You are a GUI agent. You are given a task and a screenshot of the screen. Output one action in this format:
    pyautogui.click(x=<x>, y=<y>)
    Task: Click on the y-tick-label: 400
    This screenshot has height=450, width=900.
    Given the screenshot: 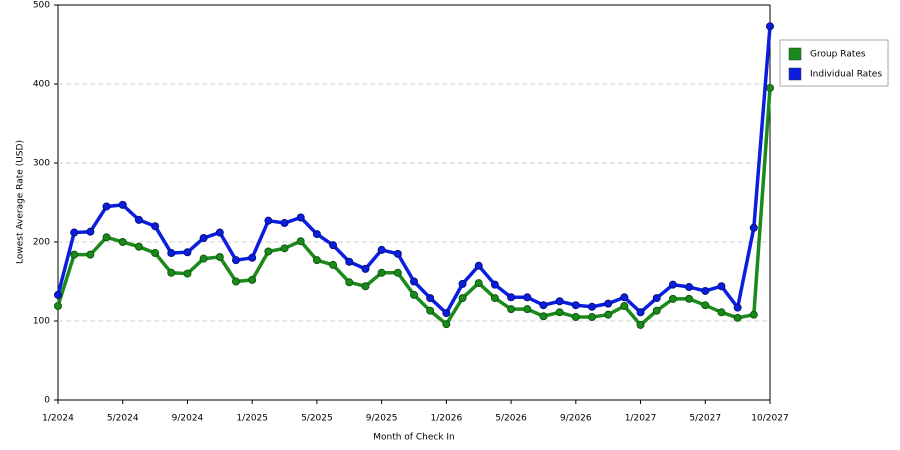 What is the action you would take?
    pyautogui.click(x=41, y=85)
    